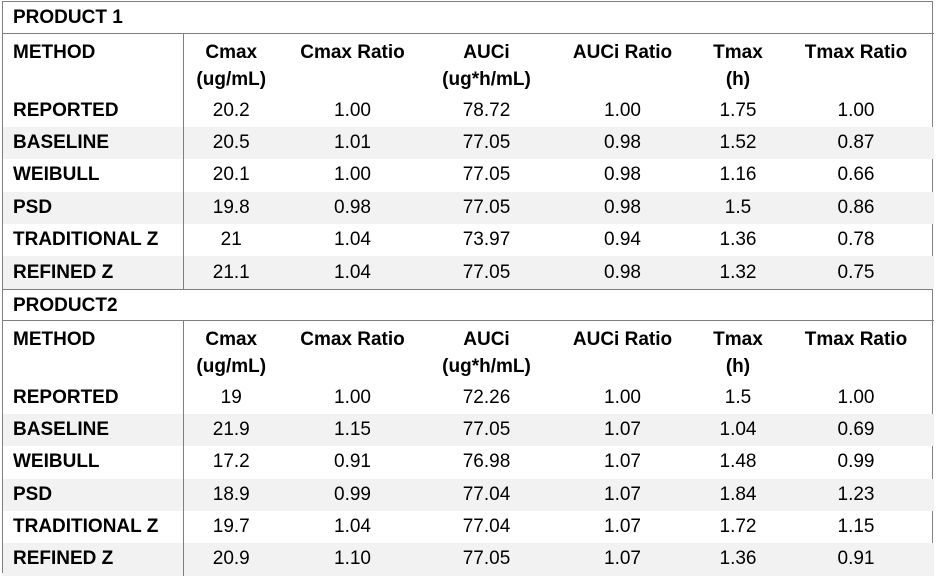 The height and width of the screenshot is (576, 936). What do you see at coordinates (856, 175) in the screenshot?
I see `value-cell: 0.66` at bounding box center [856, 175].